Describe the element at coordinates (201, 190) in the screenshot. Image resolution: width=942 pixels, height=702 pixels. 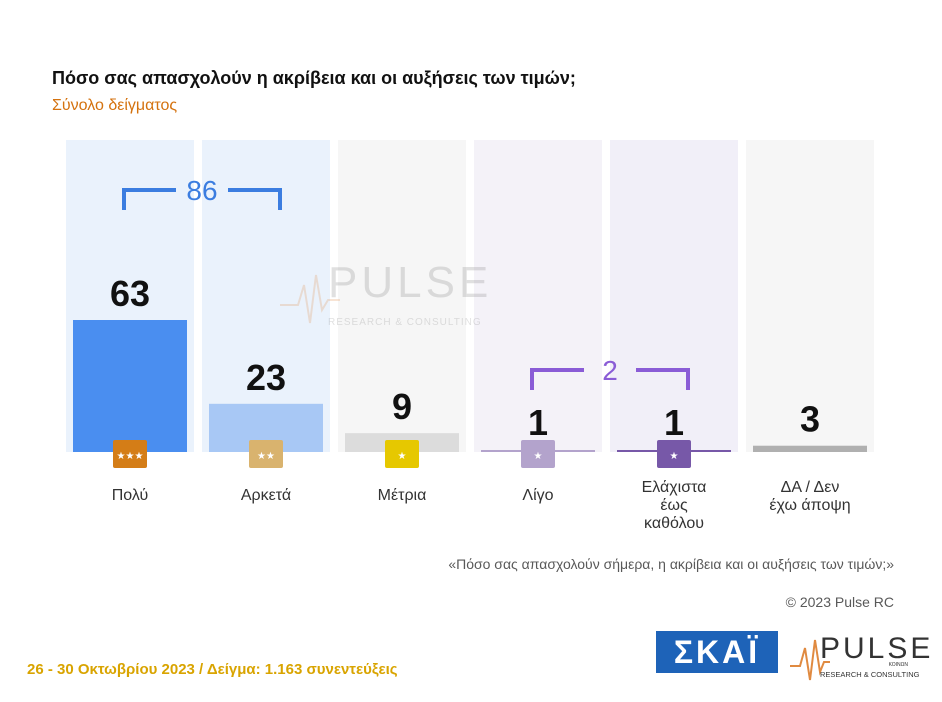
I see `group-total-label: 86` at that location.